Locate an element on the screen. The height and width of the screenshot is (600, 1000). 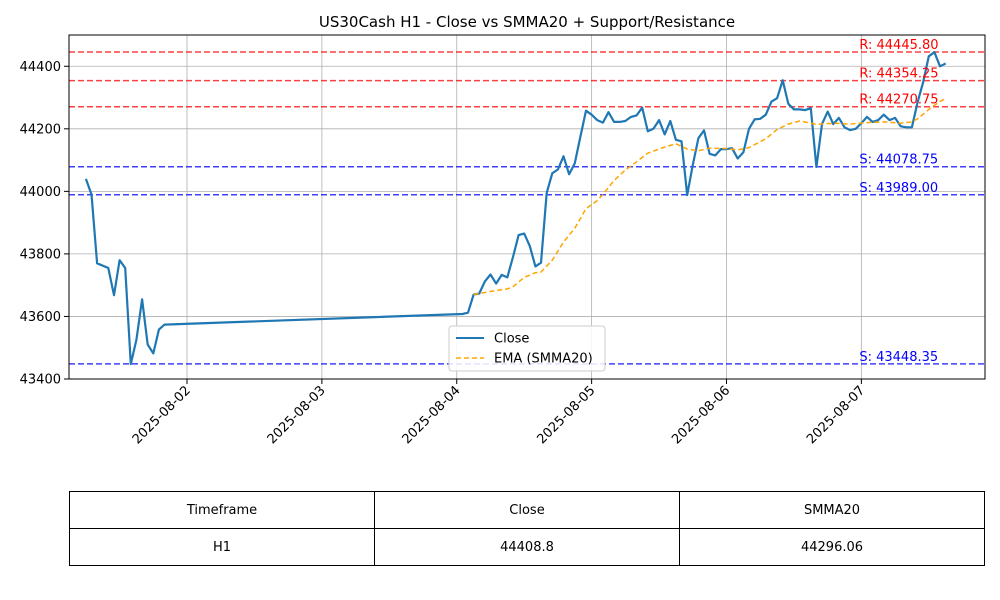
resistance-label: R: 44270.75 is located at coordinates (898, 100).